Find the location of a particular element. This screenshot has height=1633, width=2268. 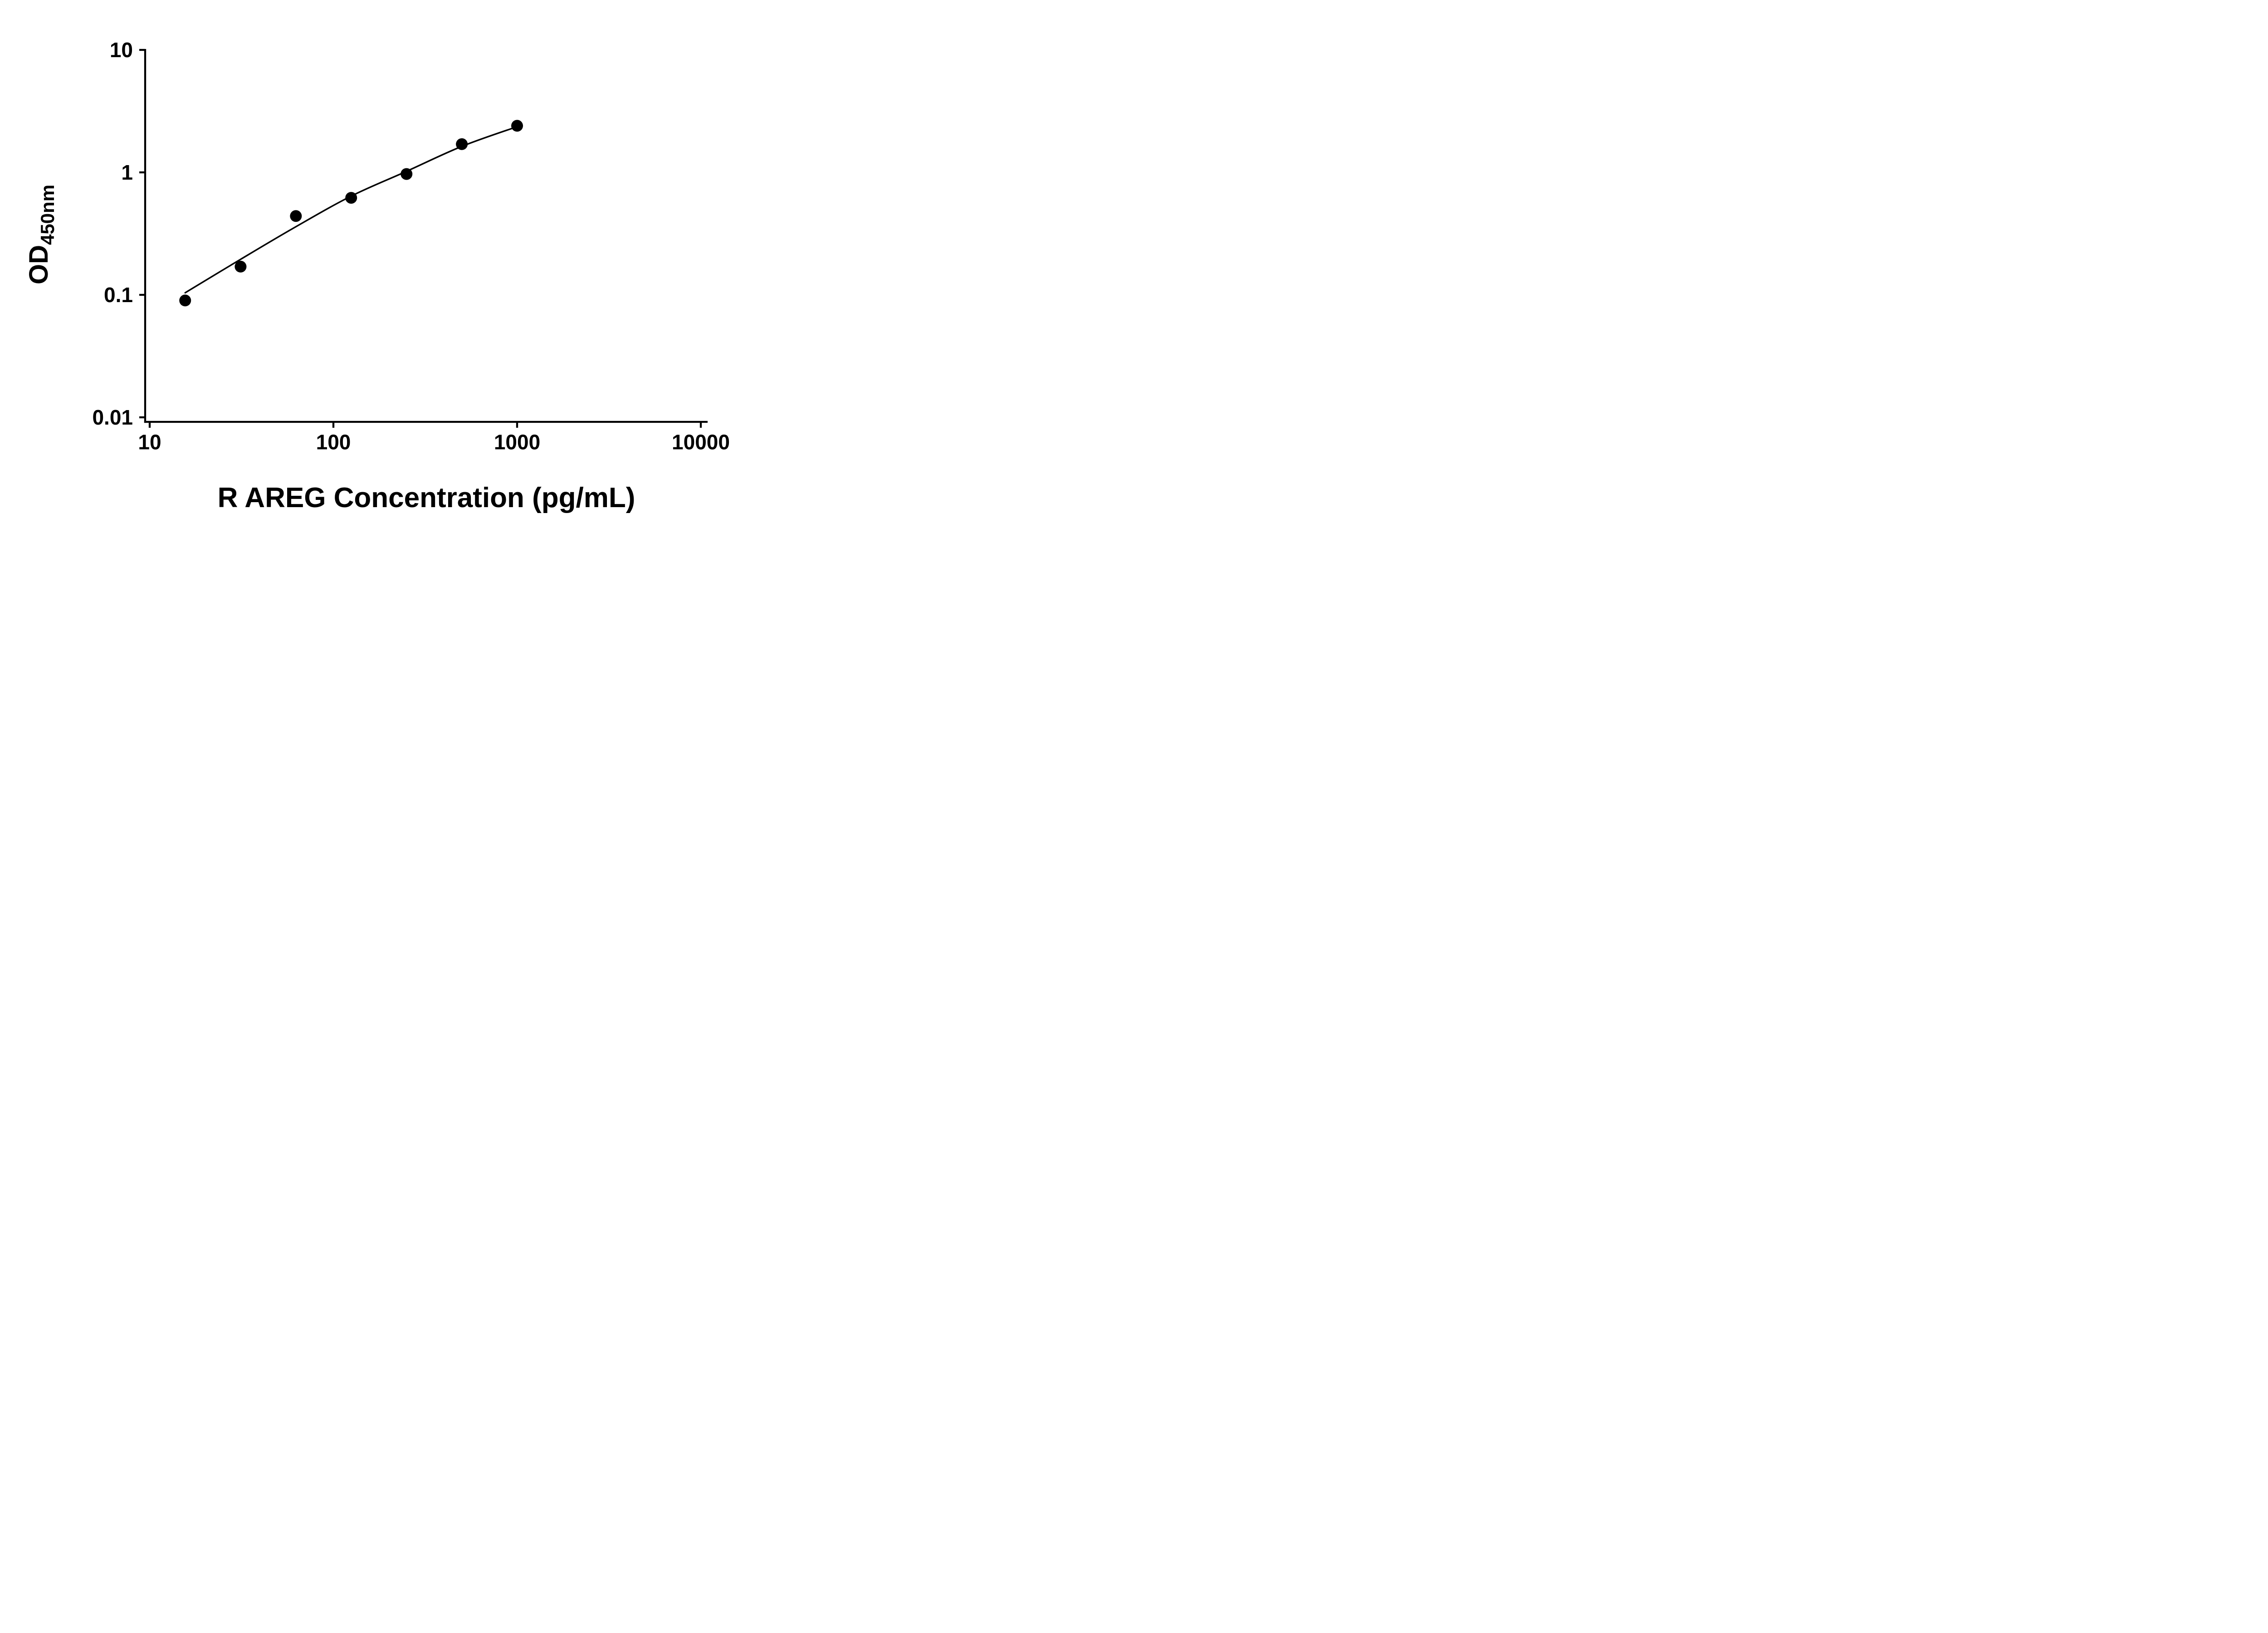

y-axis-title: OD450nm is located at coordinates (41, 234).